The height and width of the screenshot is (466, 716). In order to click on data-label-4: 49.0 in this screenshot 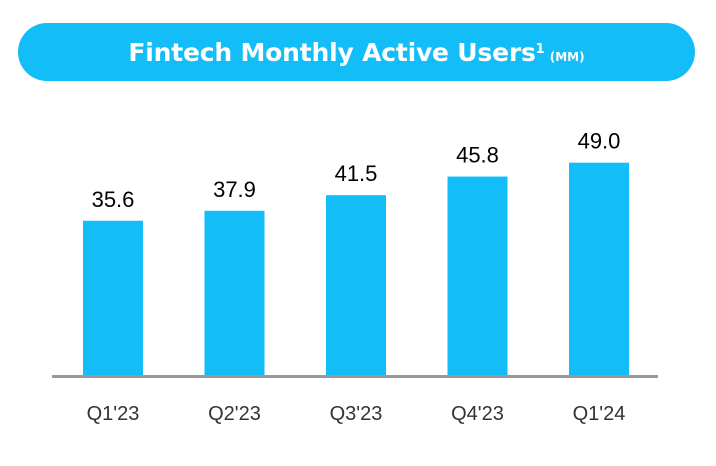, I will do `click(599, 141)`.